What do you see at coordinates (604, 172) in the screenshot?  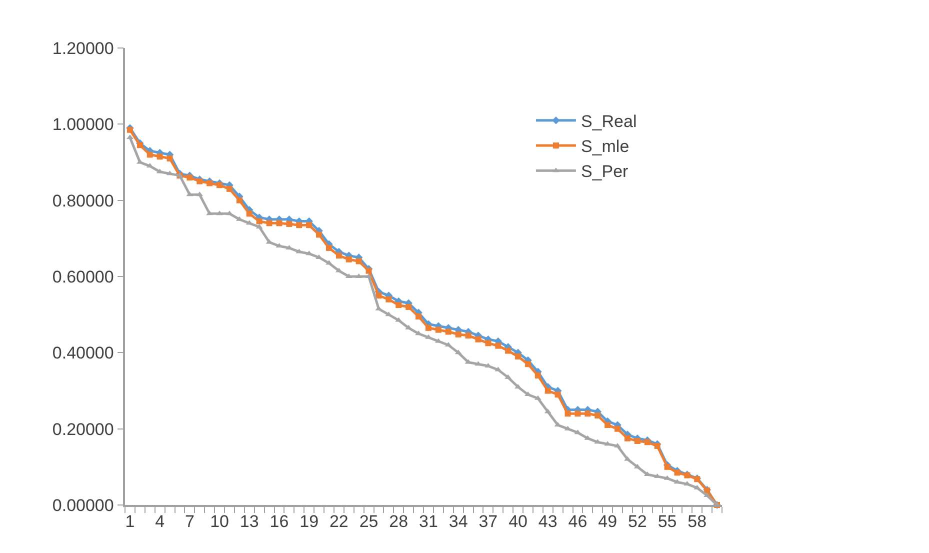 I see `legend-label: S_Per` at bounding box center [604, 172].